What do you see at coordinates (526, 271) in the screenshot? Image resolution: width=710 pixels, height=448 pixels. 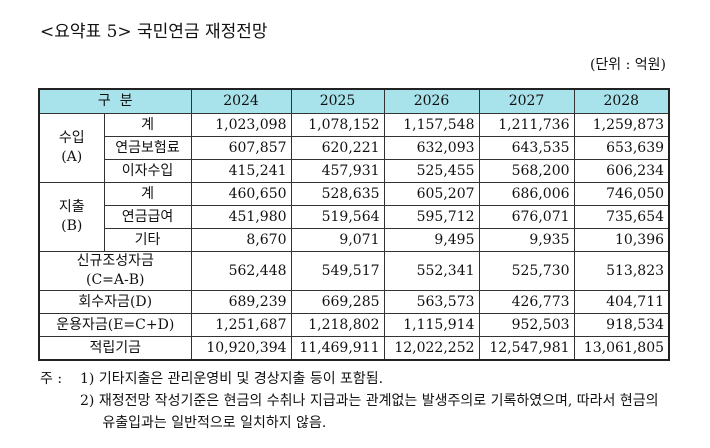 I see `cell-value: 525,730` at bounding box center [526, 271].